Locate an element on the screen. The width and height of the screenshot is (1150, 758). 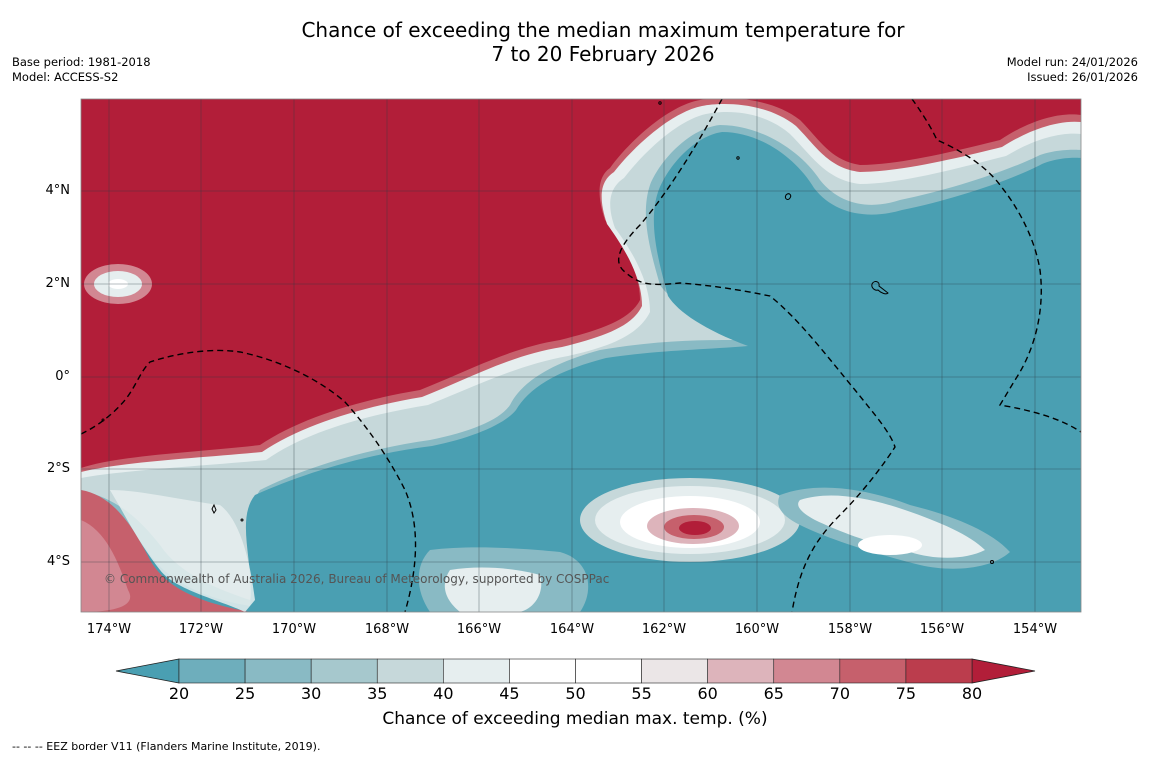
lat-label-4n: 4°N is located at coordinates (58, 190).